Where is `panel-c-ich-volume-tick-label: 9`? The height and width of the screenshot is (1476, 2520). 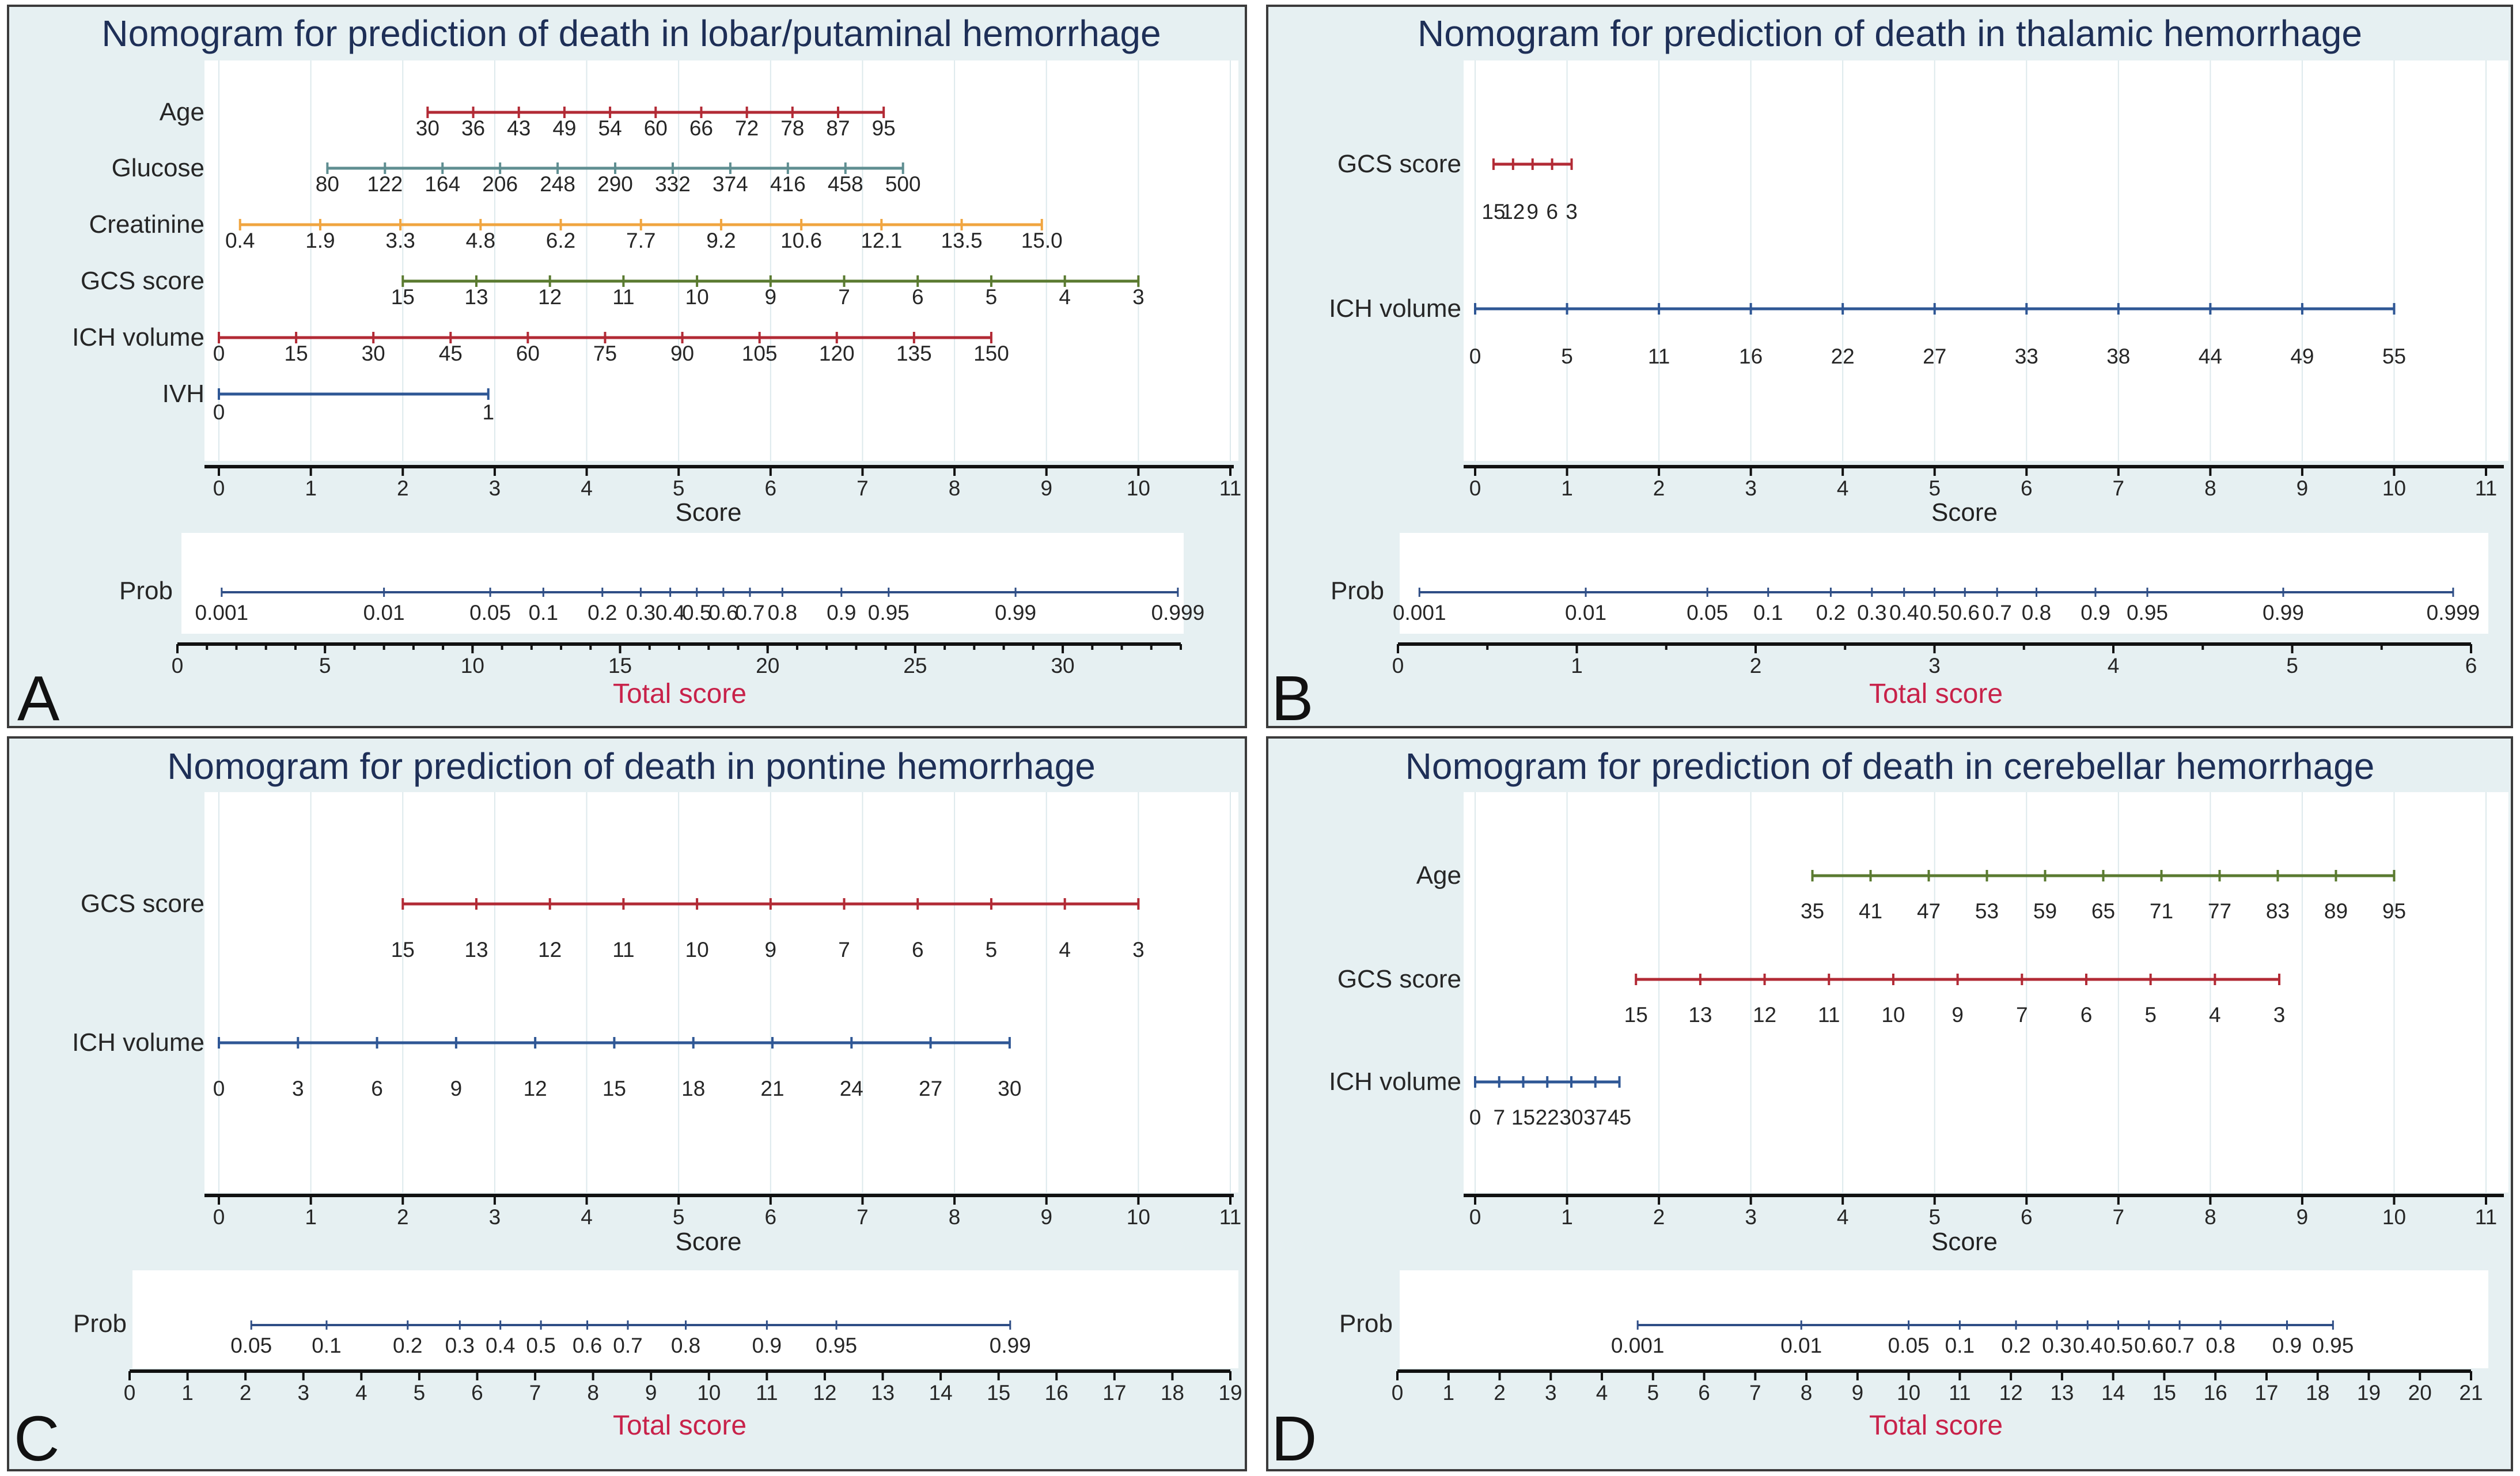
panel-c-ich-volume-tick-label: 9 is located at coordinates (456, 1088).